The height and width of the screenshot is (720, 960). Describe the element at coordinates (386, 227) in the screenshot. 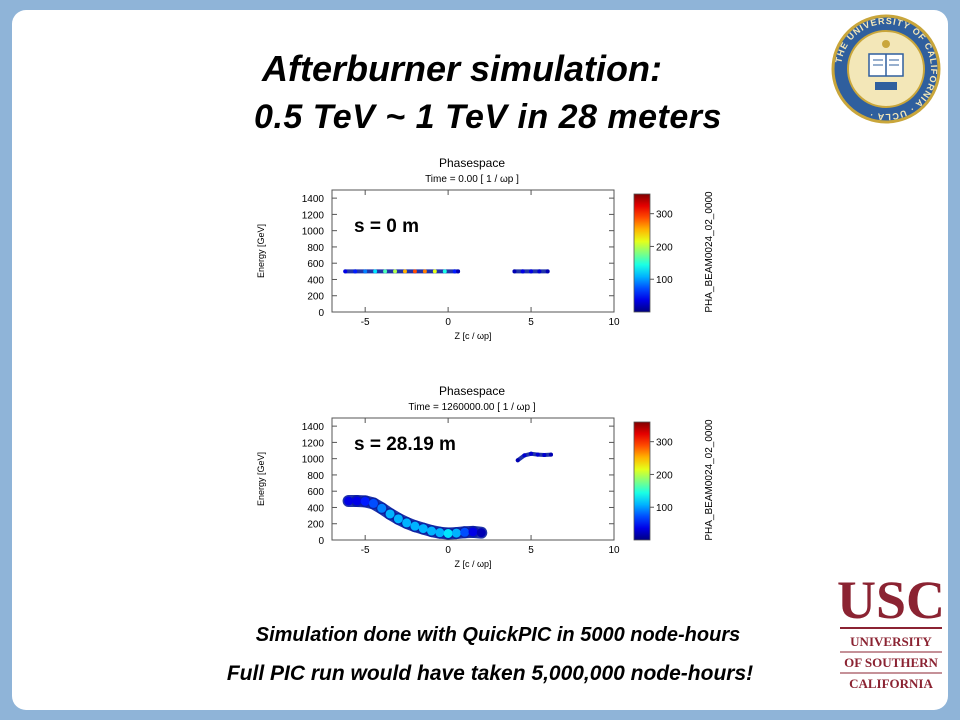

I see `panel-label-initial: s = 0 m` at that location.